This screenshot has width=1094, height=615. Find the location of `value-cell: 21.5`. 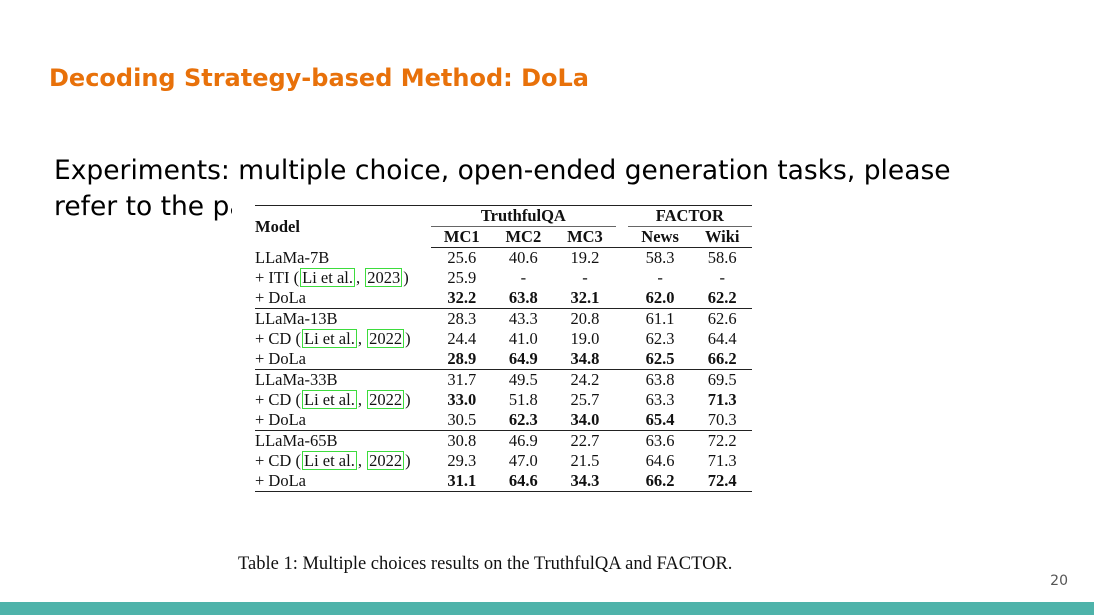

value-cell: 21.5 is located at coordinates (585, 460).